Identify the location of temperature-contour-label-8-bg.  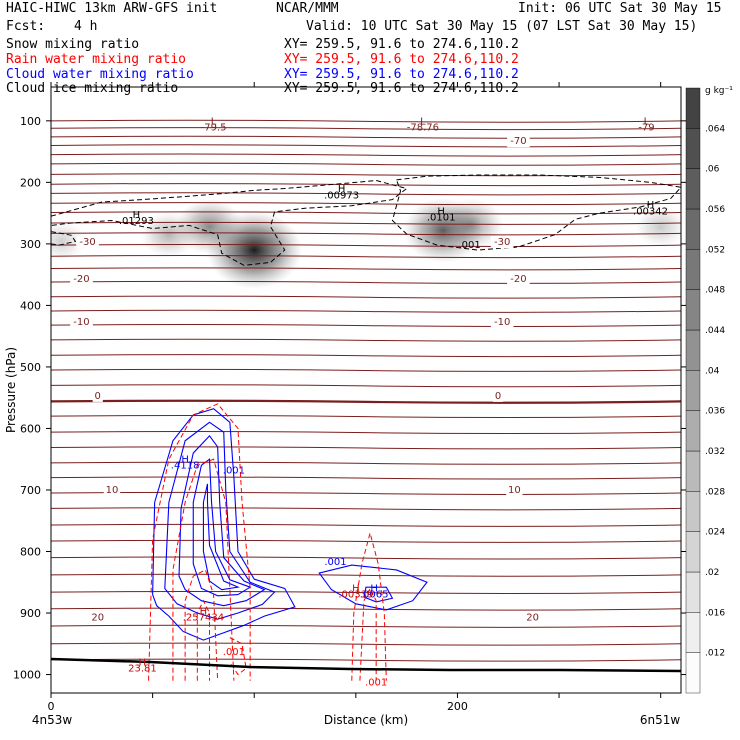
(498, 395).